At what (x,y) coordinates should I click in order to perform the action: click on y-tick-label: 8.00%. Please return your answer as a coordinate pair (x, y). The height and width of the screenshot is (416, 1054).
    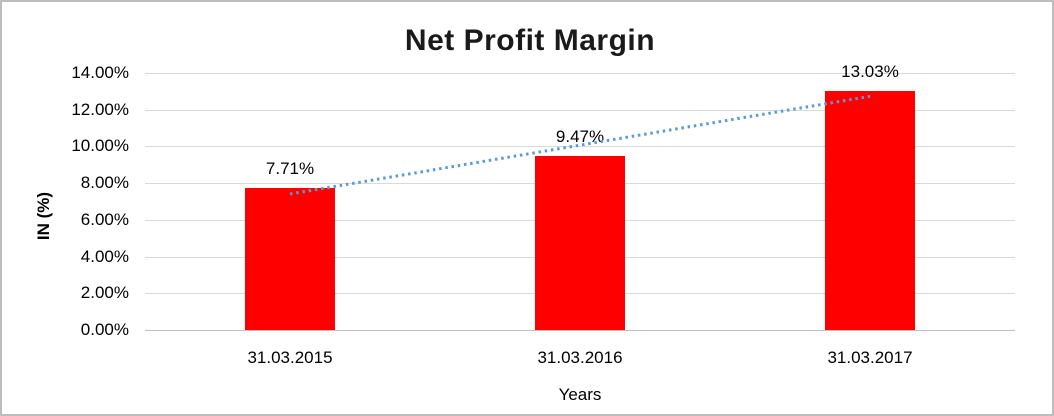
    Looking at the image, I should click on (104, 182).